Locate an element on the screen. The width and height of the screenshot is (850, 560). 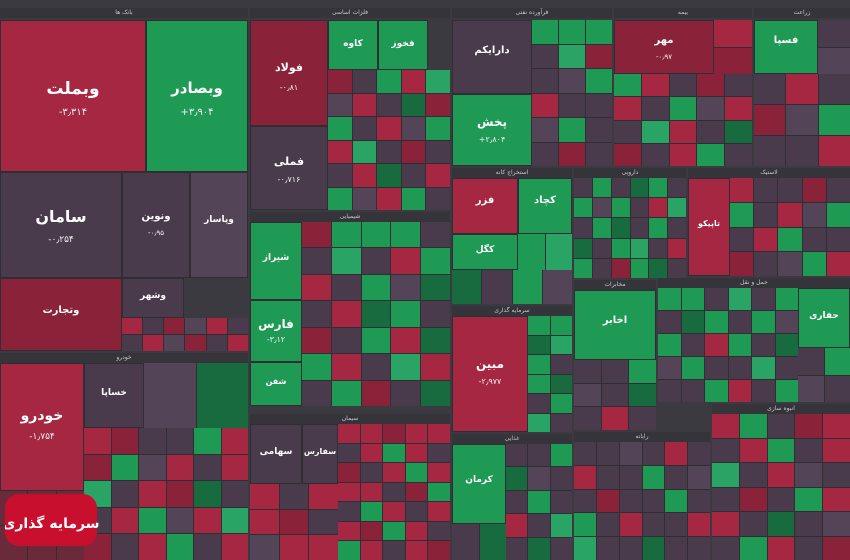
tile-sahami: سهامی is located at coordinates (276, 454).